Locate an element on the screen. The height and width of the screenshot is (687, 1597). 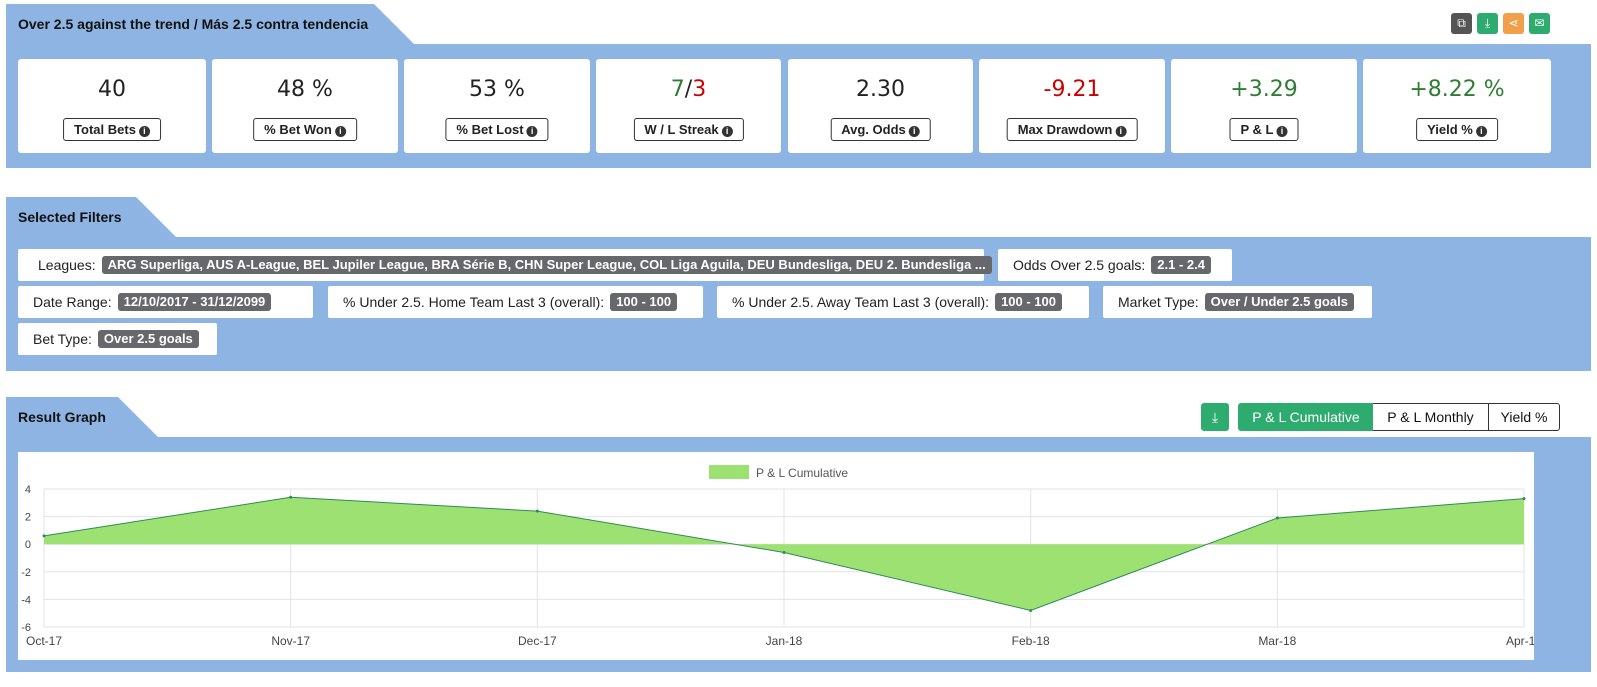
x-tick-label: Apr-18 is located at coordinates (1520, 641).